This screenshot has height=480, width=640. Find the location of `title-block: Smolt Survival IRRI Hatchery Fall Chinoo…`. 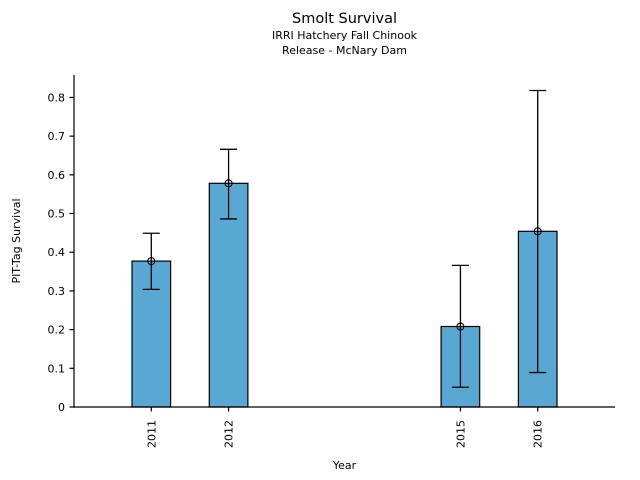

title-block: Smolt Survival IRRI Hatchery Fall Chinoo… is located at coordinates (344, 34).